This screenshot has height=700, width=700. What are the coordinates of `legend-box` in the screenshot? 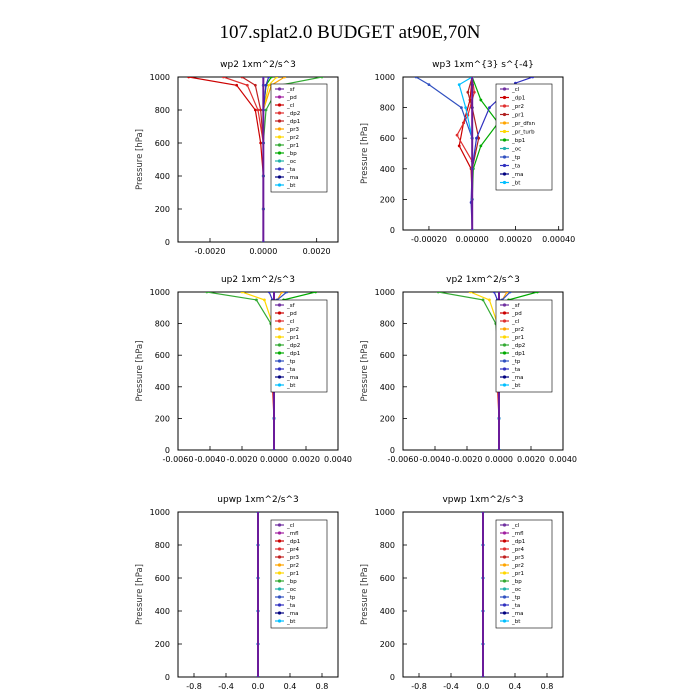 It's located at (524, 137).